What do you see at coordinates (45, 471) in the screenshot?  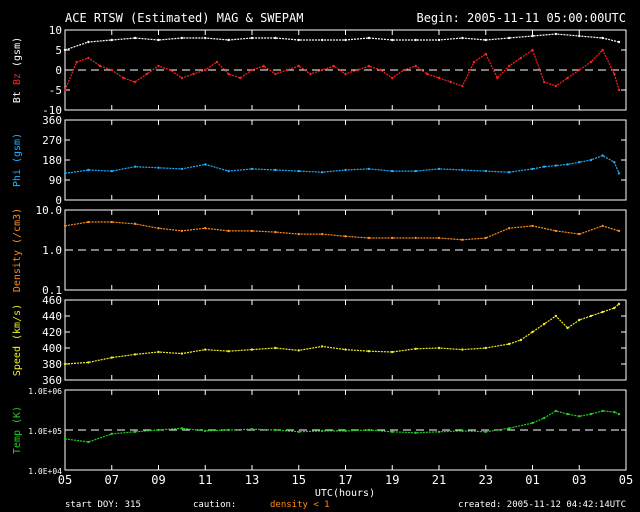 I see `y-tick-label: 1.0E+04` at bounding box center [45, 471].